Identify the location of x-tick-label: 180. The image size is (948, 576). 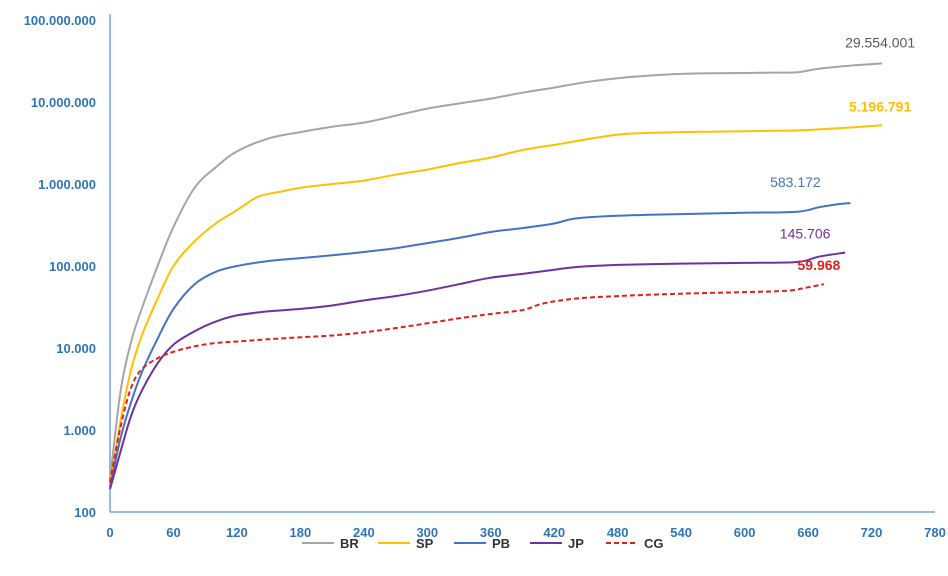
(301, 532).